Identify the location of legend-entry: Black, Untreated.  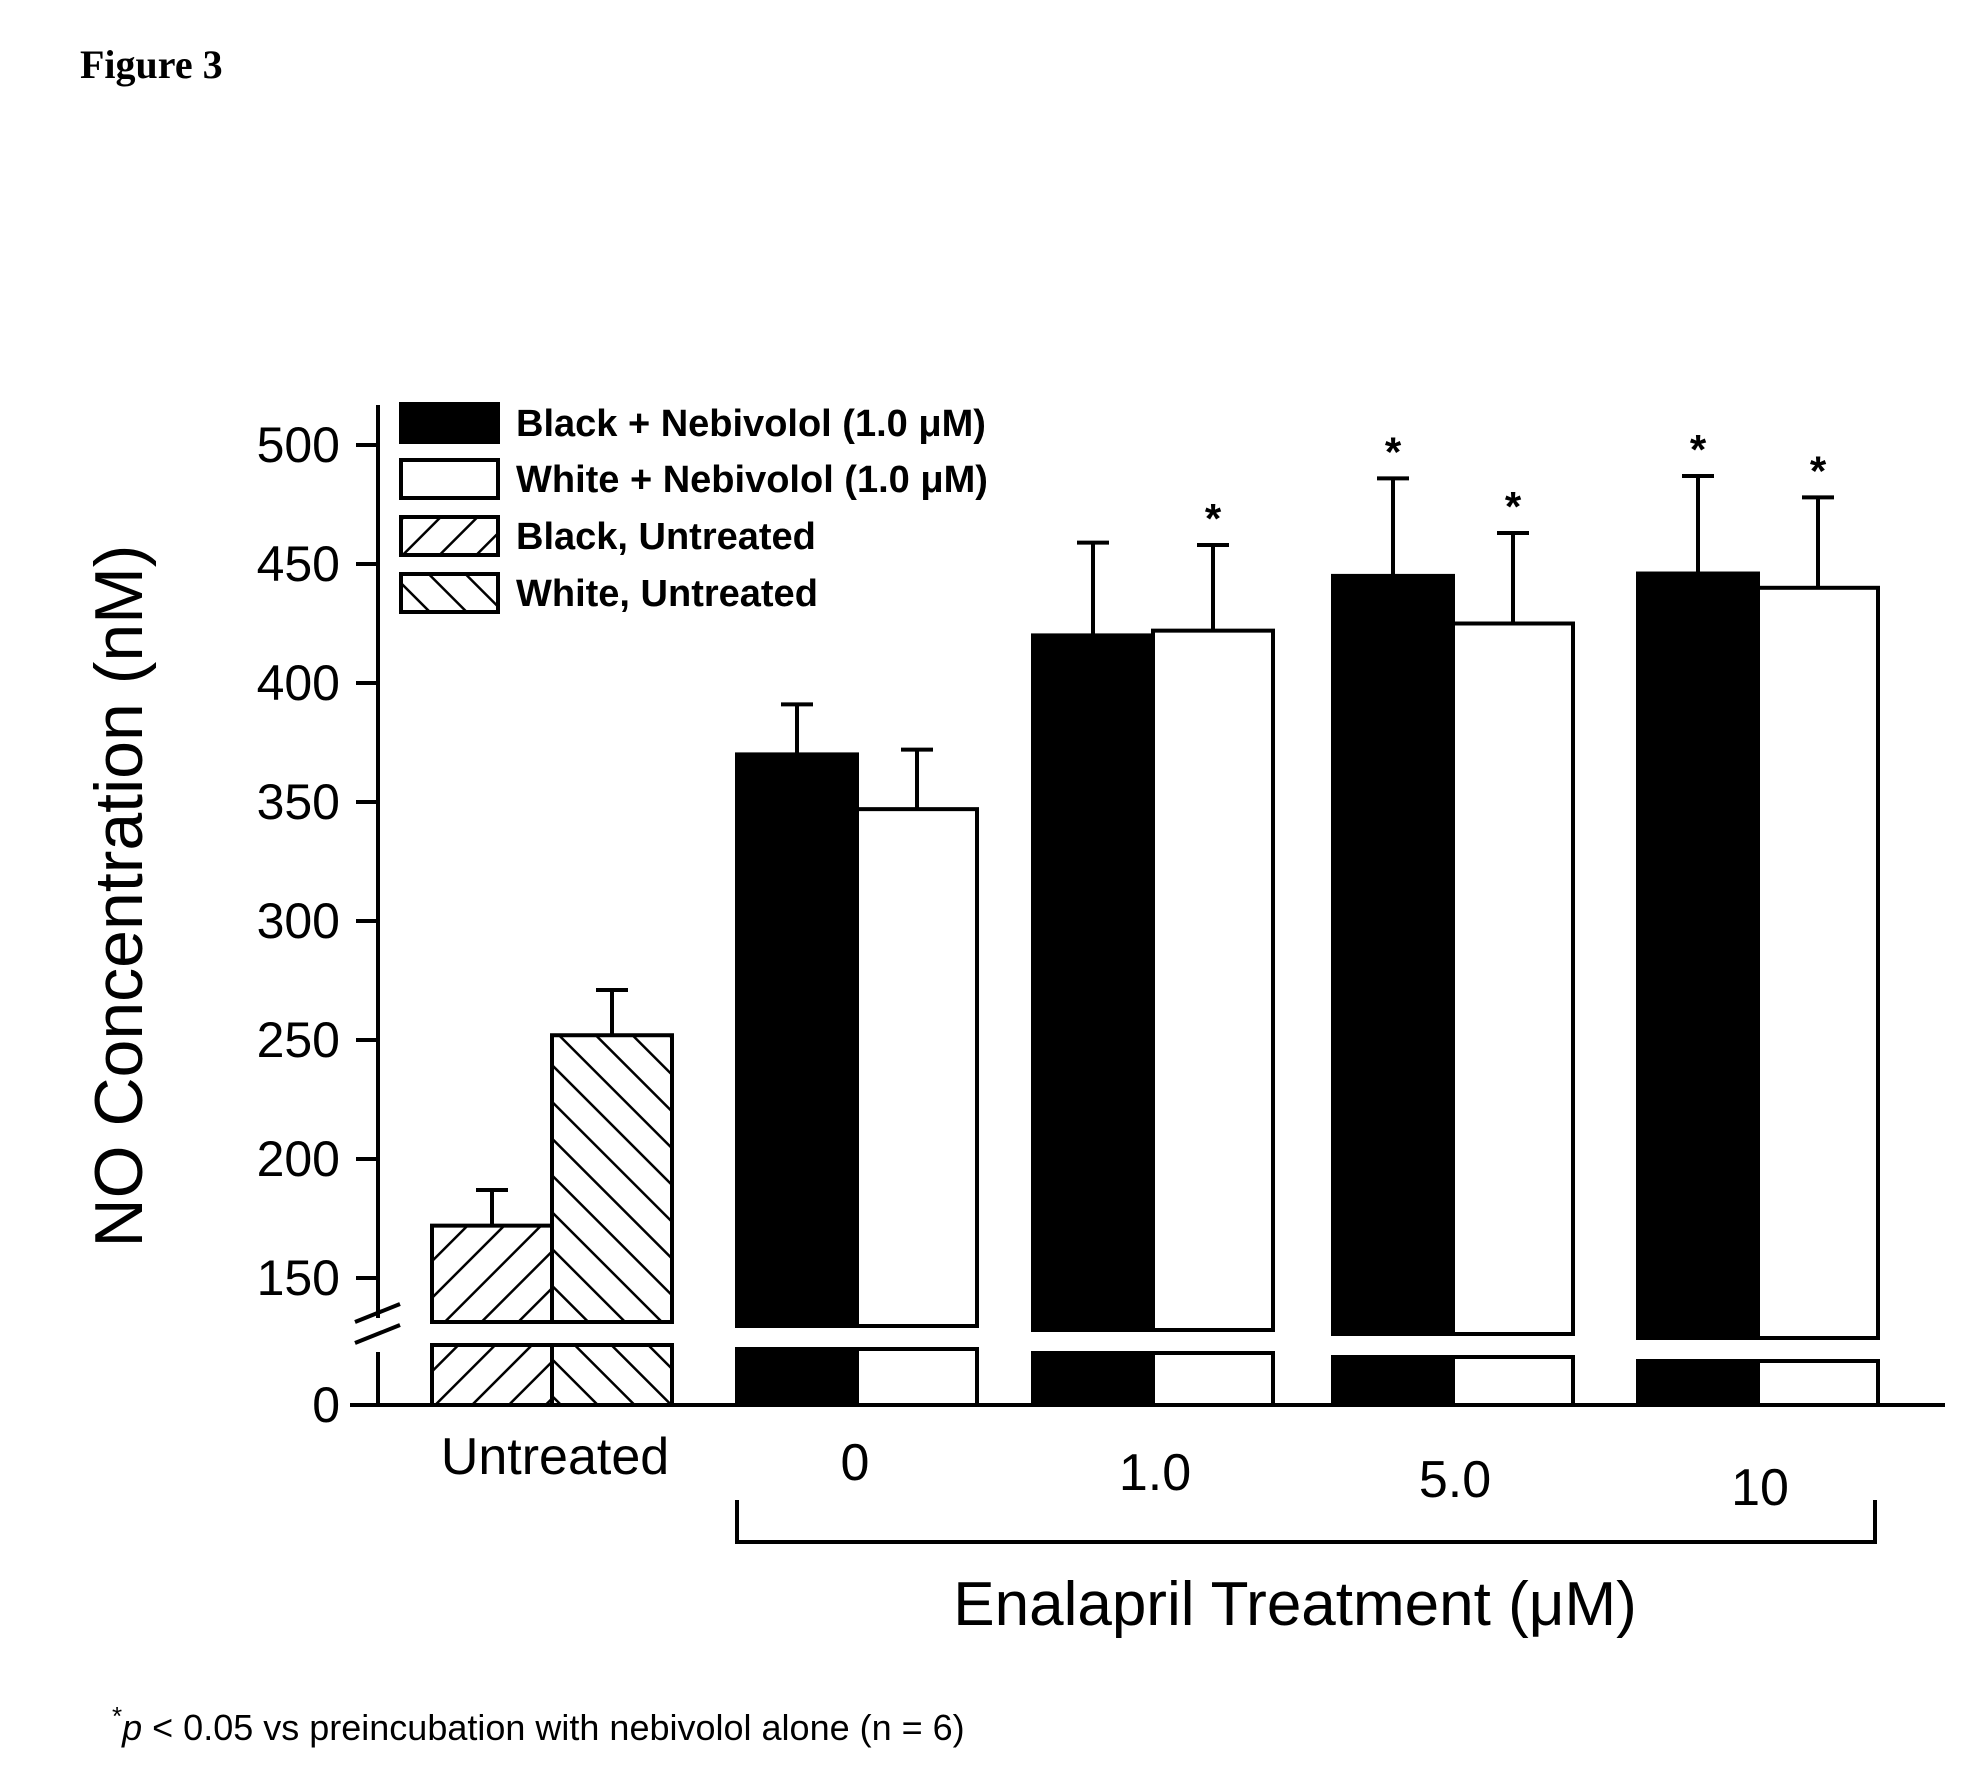
(666, 537).